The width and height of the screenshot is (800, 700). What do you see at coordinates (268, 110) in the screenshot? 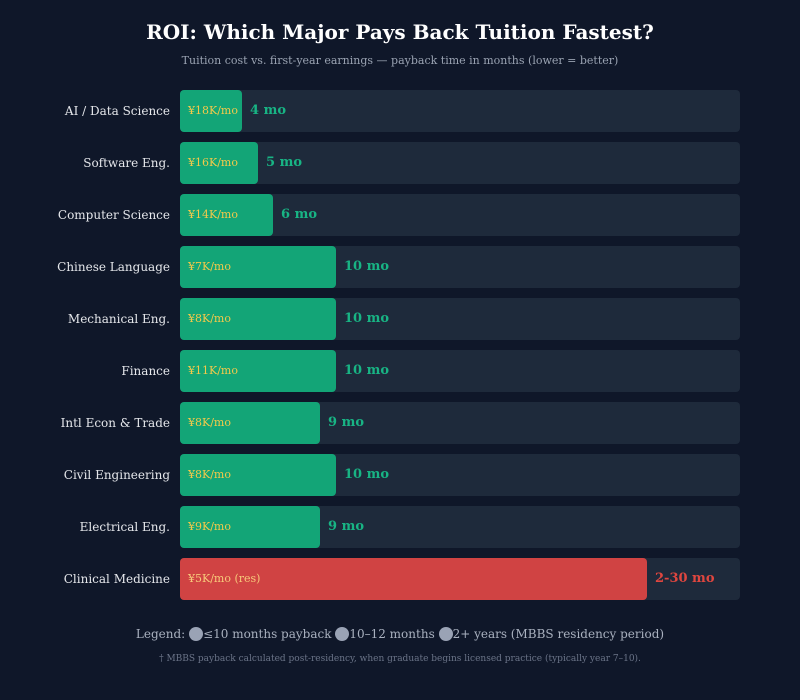
I see `payback-label: 4 mo` at bounding box center [268, 110].